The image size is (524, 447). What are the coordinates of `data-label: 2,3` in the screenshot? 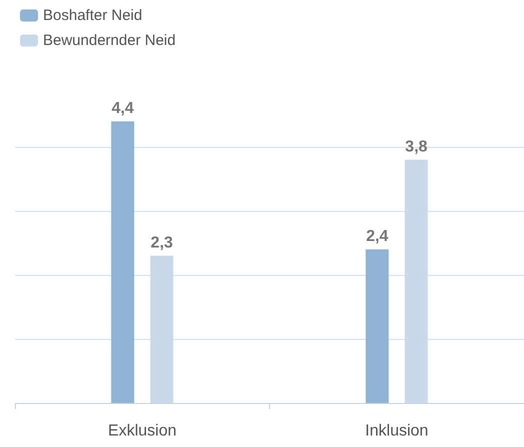 It's located at (162, 243).